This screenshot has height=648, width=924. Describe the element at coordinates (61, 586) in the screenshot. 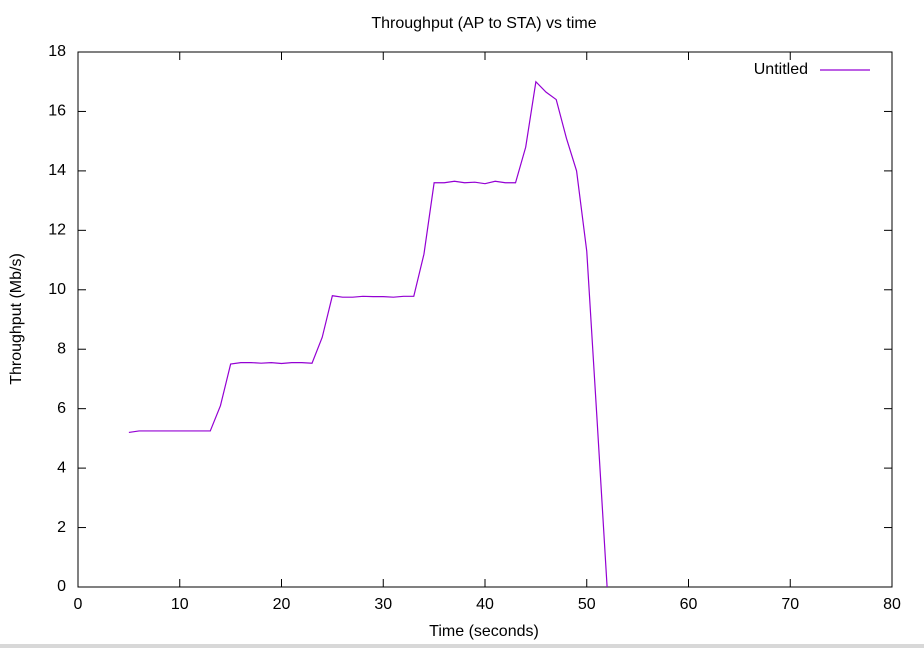

I see `y-tick-label: 0` at that location.